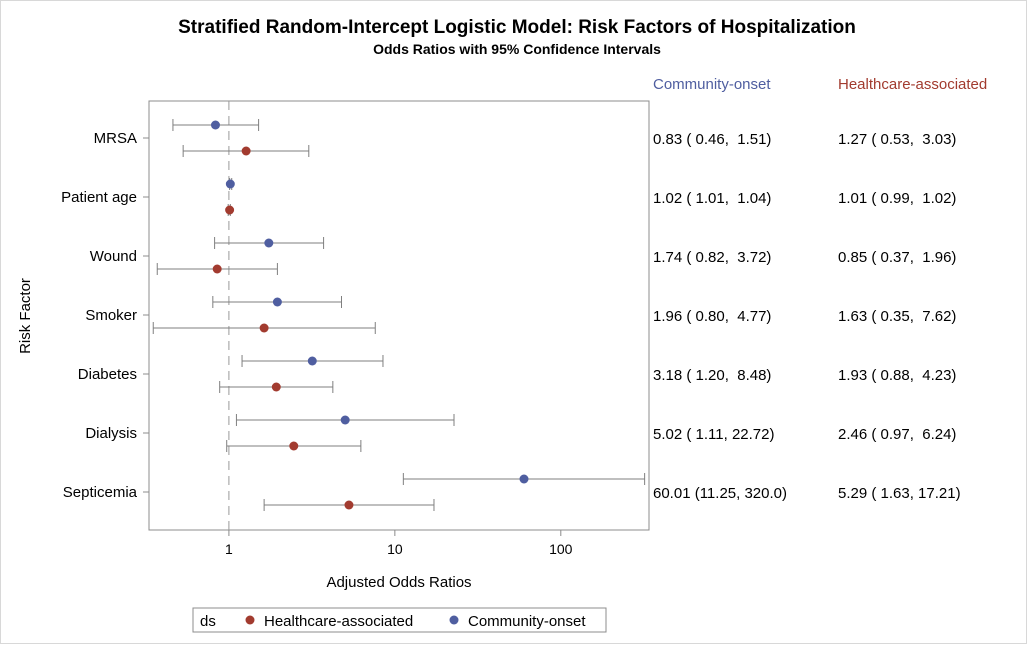  Describe the element at coordinates (230, 210) in the screenshot. I see `point-healthcare-associated-patient-age` at that location.